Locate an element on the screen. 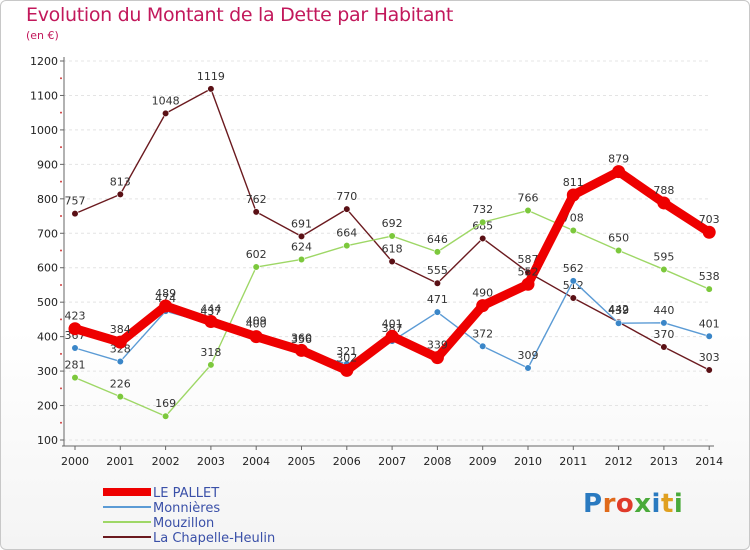 The image size is (750, 550). data-label: 555 is located at coordinates (437, 270).